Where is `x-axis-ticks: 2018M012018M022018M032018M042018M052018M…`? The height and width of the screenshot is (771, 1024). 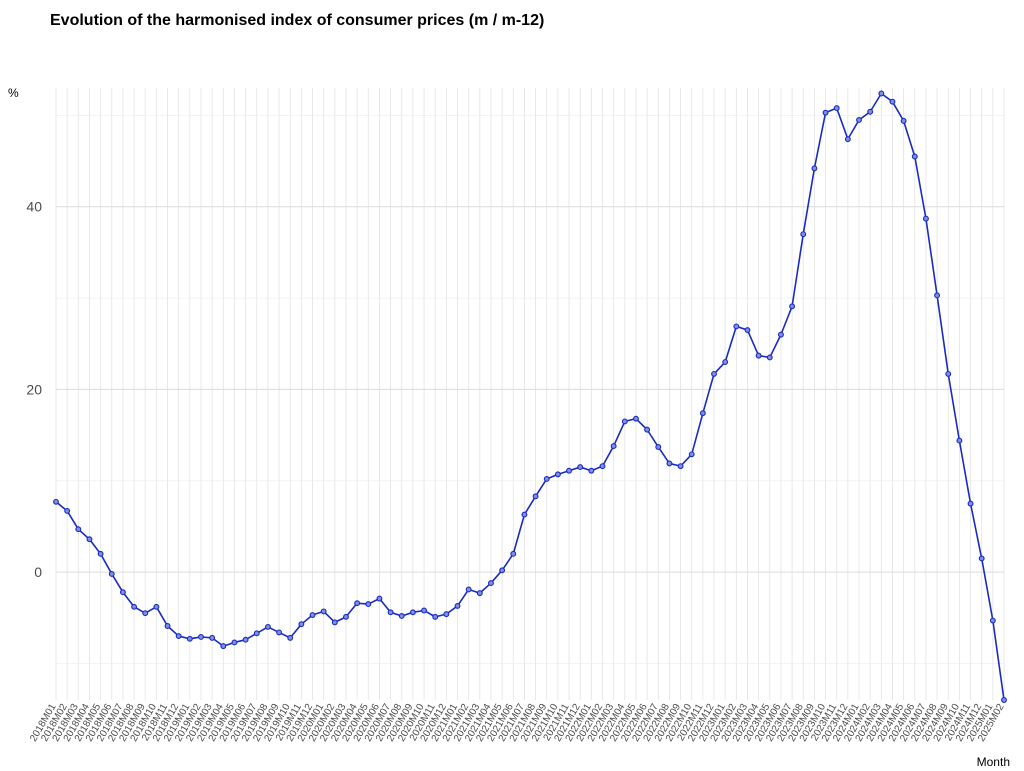
x-axis-ticks: 2018M012018M022018M032018M042018M052018M… is located at coordinates (517, 723).